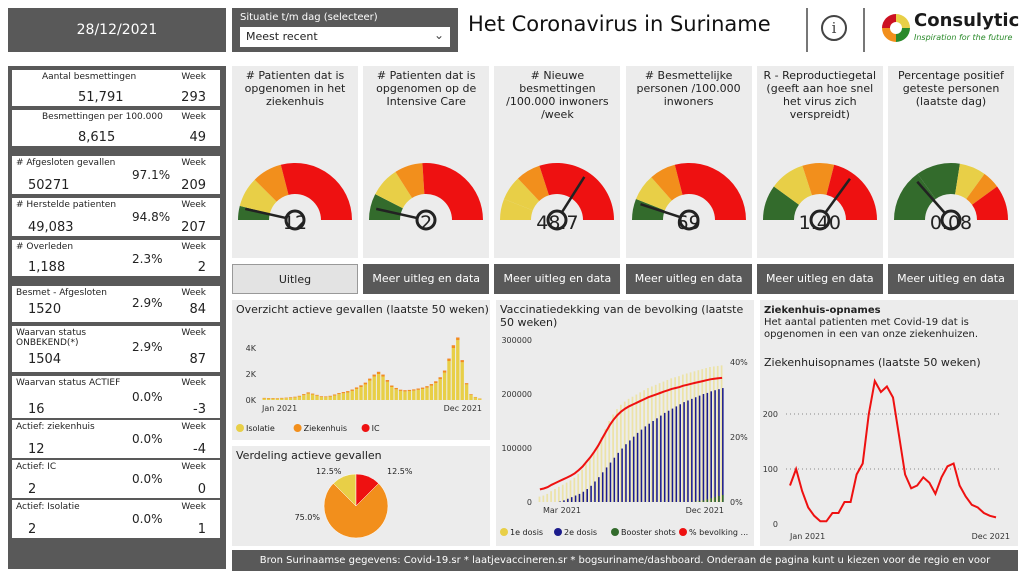 This screenshot has height=578, width=1024. Describe the element at coordinates (354, 503) in the screenshot. I see `pie-svg: 75.0% 12.5% 12.5%` at that location.